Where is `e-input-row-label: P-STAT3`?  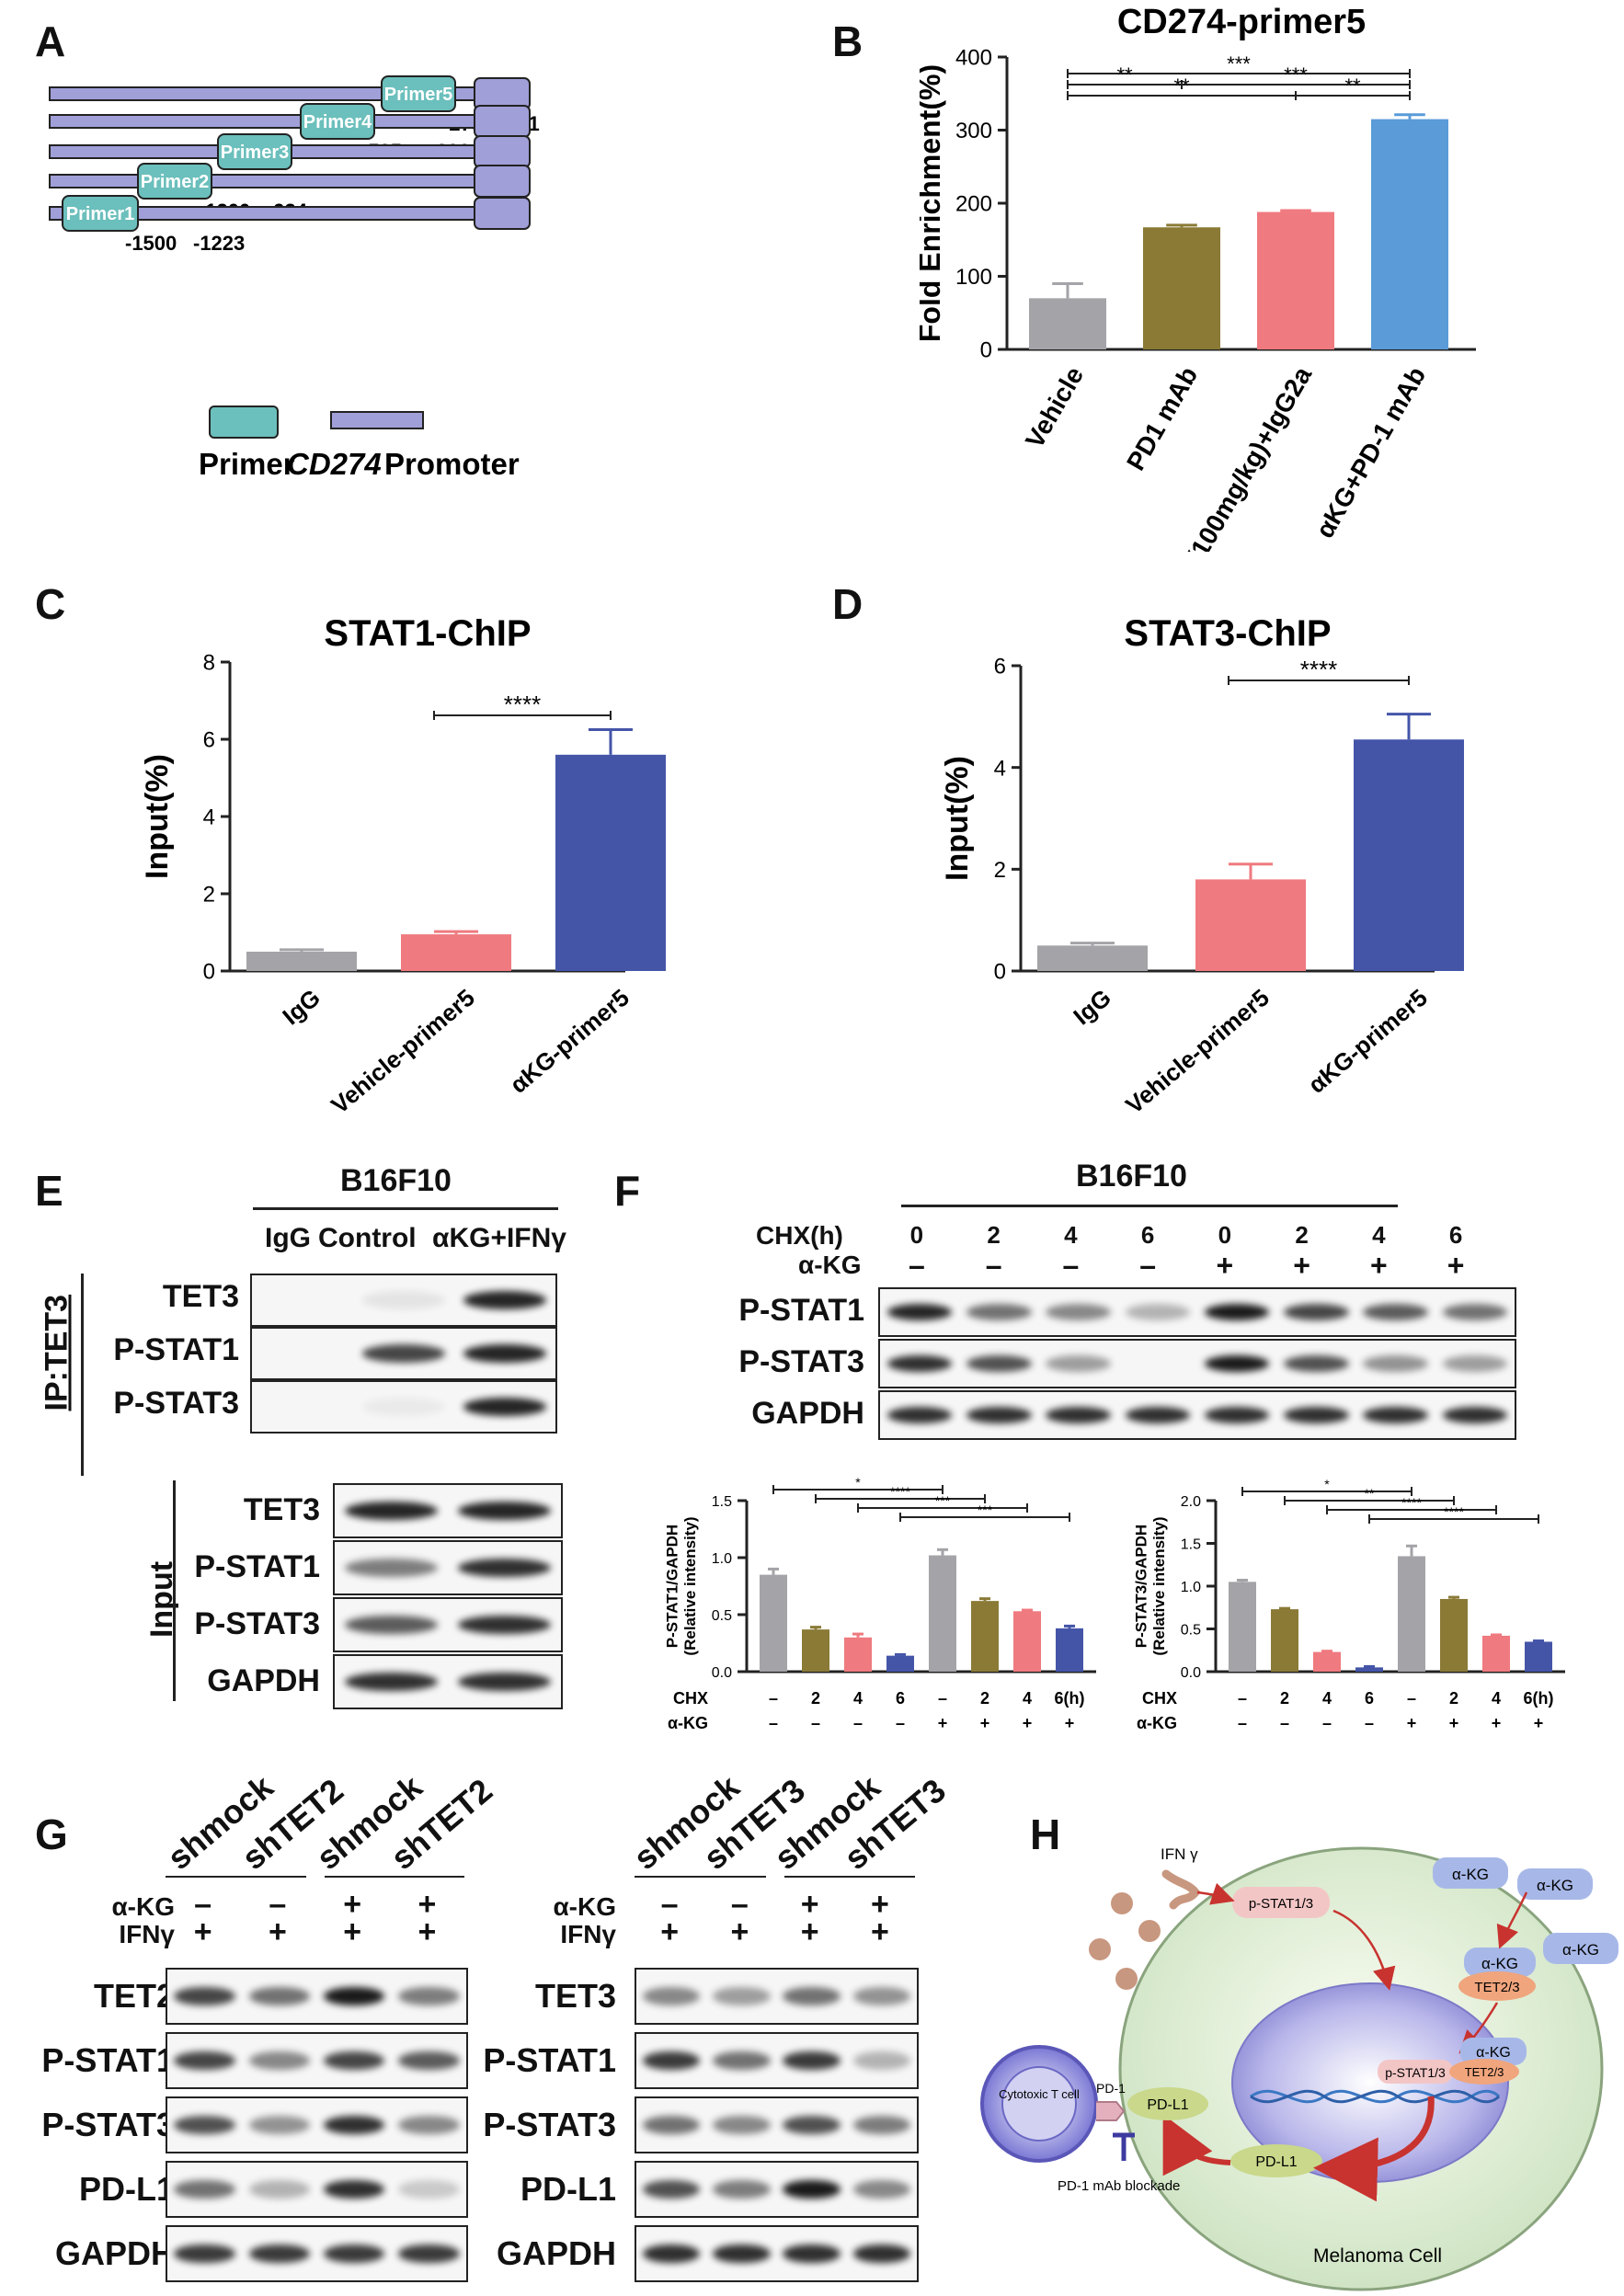 e-input-row-label: P-STAT3 is located at coordinates (257, 1623).